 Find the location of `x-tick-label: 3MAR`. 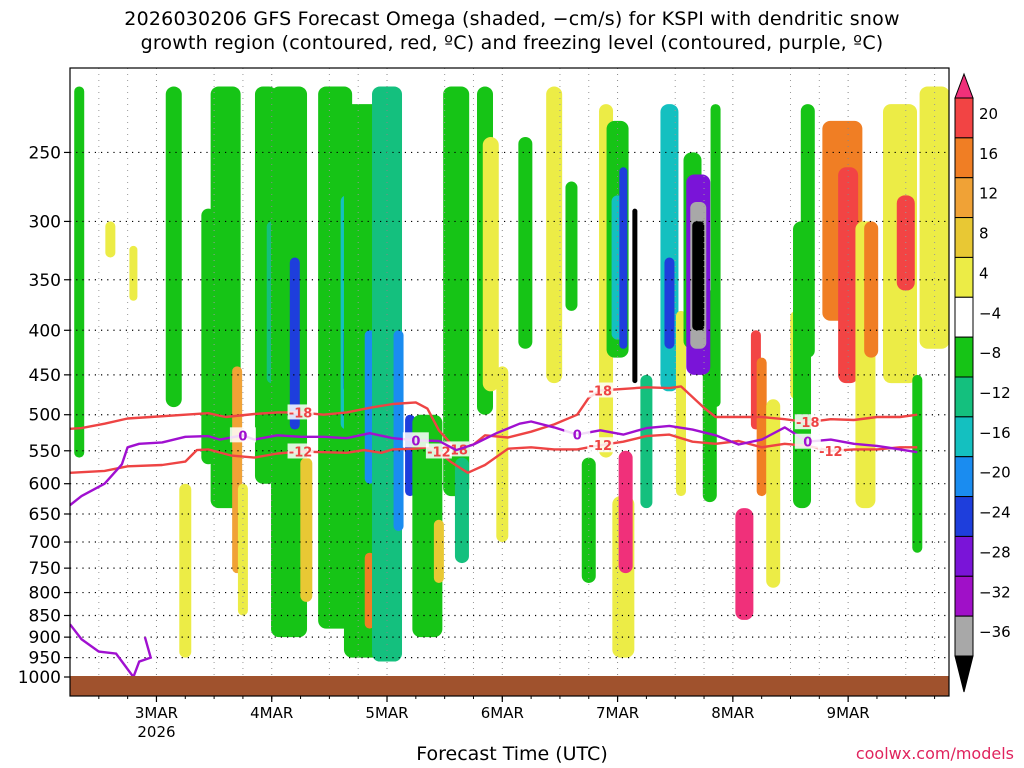

x-tick-label: 3MAR is located at coordinates (156, 713).